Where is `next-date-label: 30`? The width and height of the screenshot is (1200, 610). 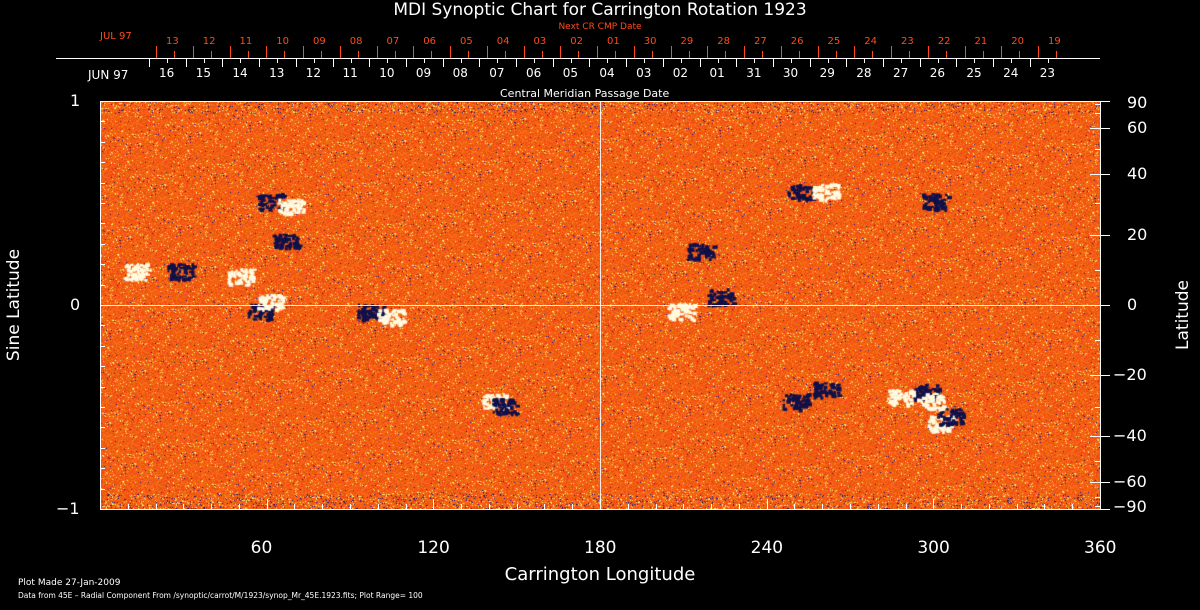 next-date-label: 30 is located at coordinates (650, 41).